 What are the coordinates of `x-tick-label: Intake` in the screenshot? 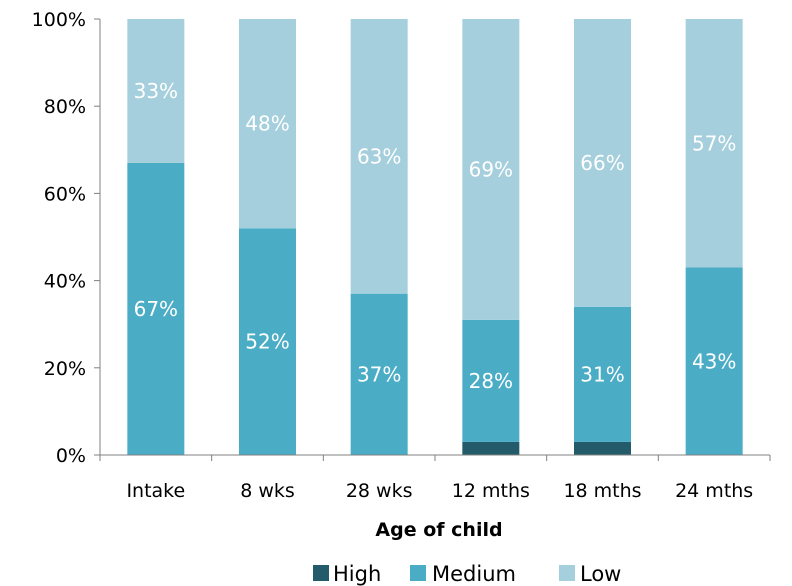 It's located at (155, 491).